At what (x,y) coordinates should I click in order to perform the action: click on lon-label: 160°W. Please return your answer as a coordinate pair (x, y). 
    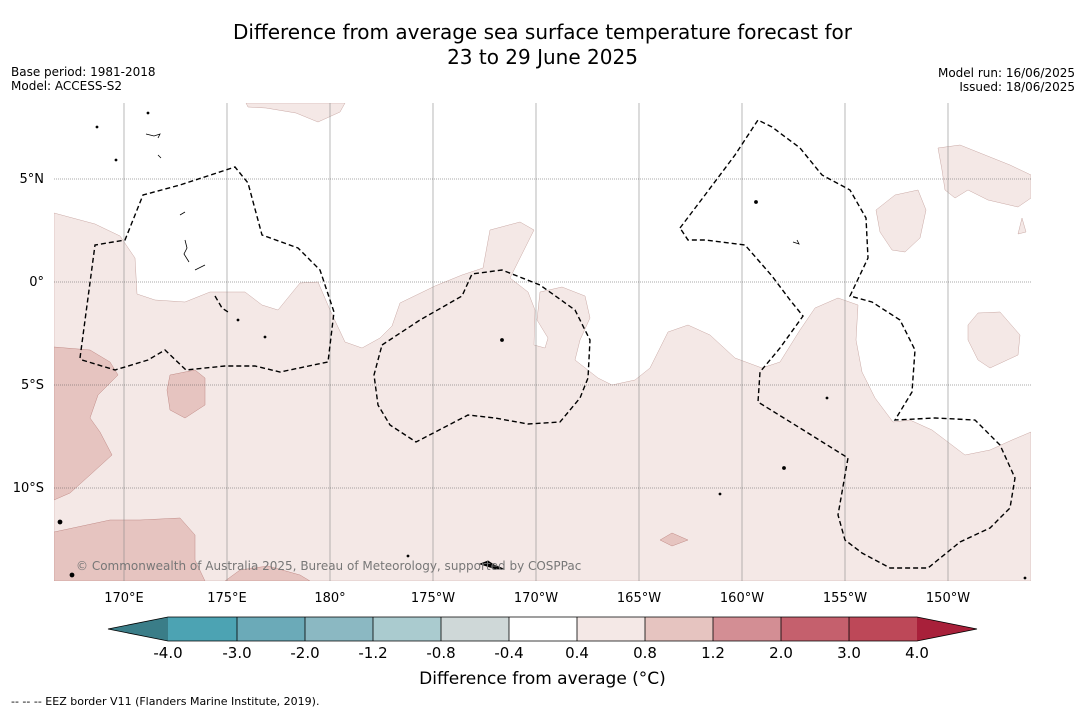
    Looking at the image, I should click on (742, 598).